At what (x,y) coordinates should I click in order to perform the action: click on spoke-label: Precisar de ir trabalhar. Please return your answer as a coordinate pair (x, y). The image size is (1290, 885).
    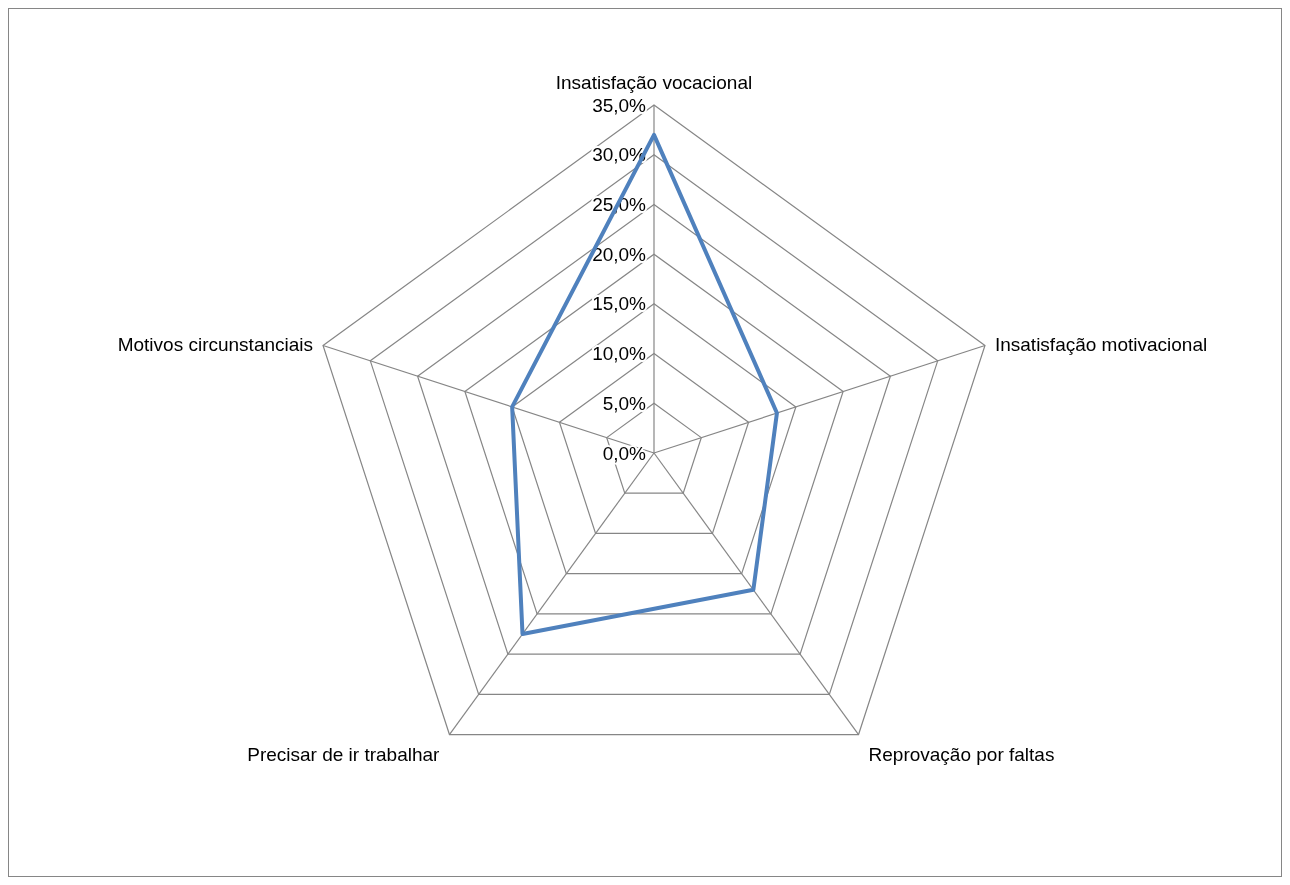
    Looking at the image, I should click on (344, 754).